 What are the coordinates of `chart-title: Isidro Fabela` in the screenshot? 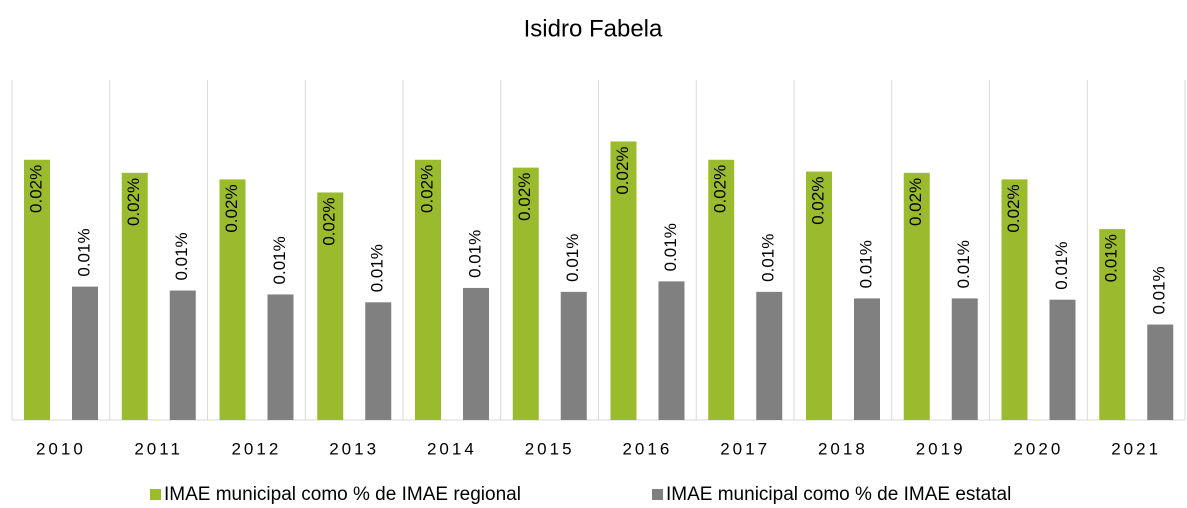 It's located at (593, 28).